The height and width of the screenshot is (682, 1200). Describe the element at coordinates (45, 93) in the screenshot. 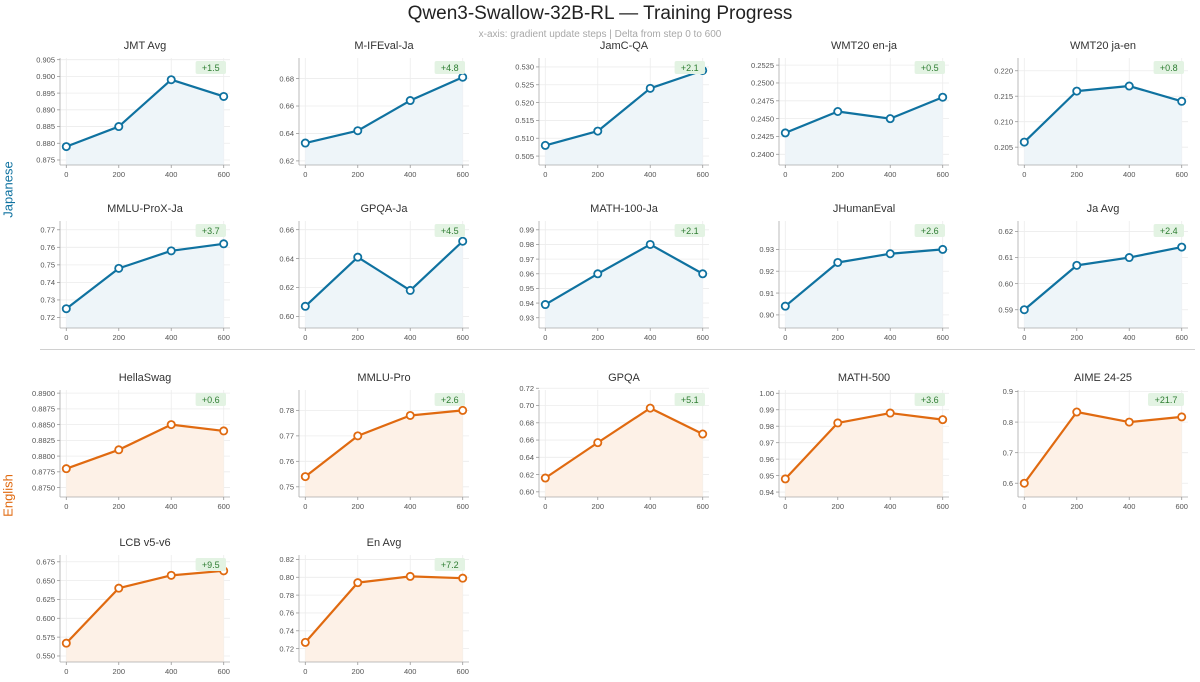

I see `y-tick-label: 0.895` at that location.